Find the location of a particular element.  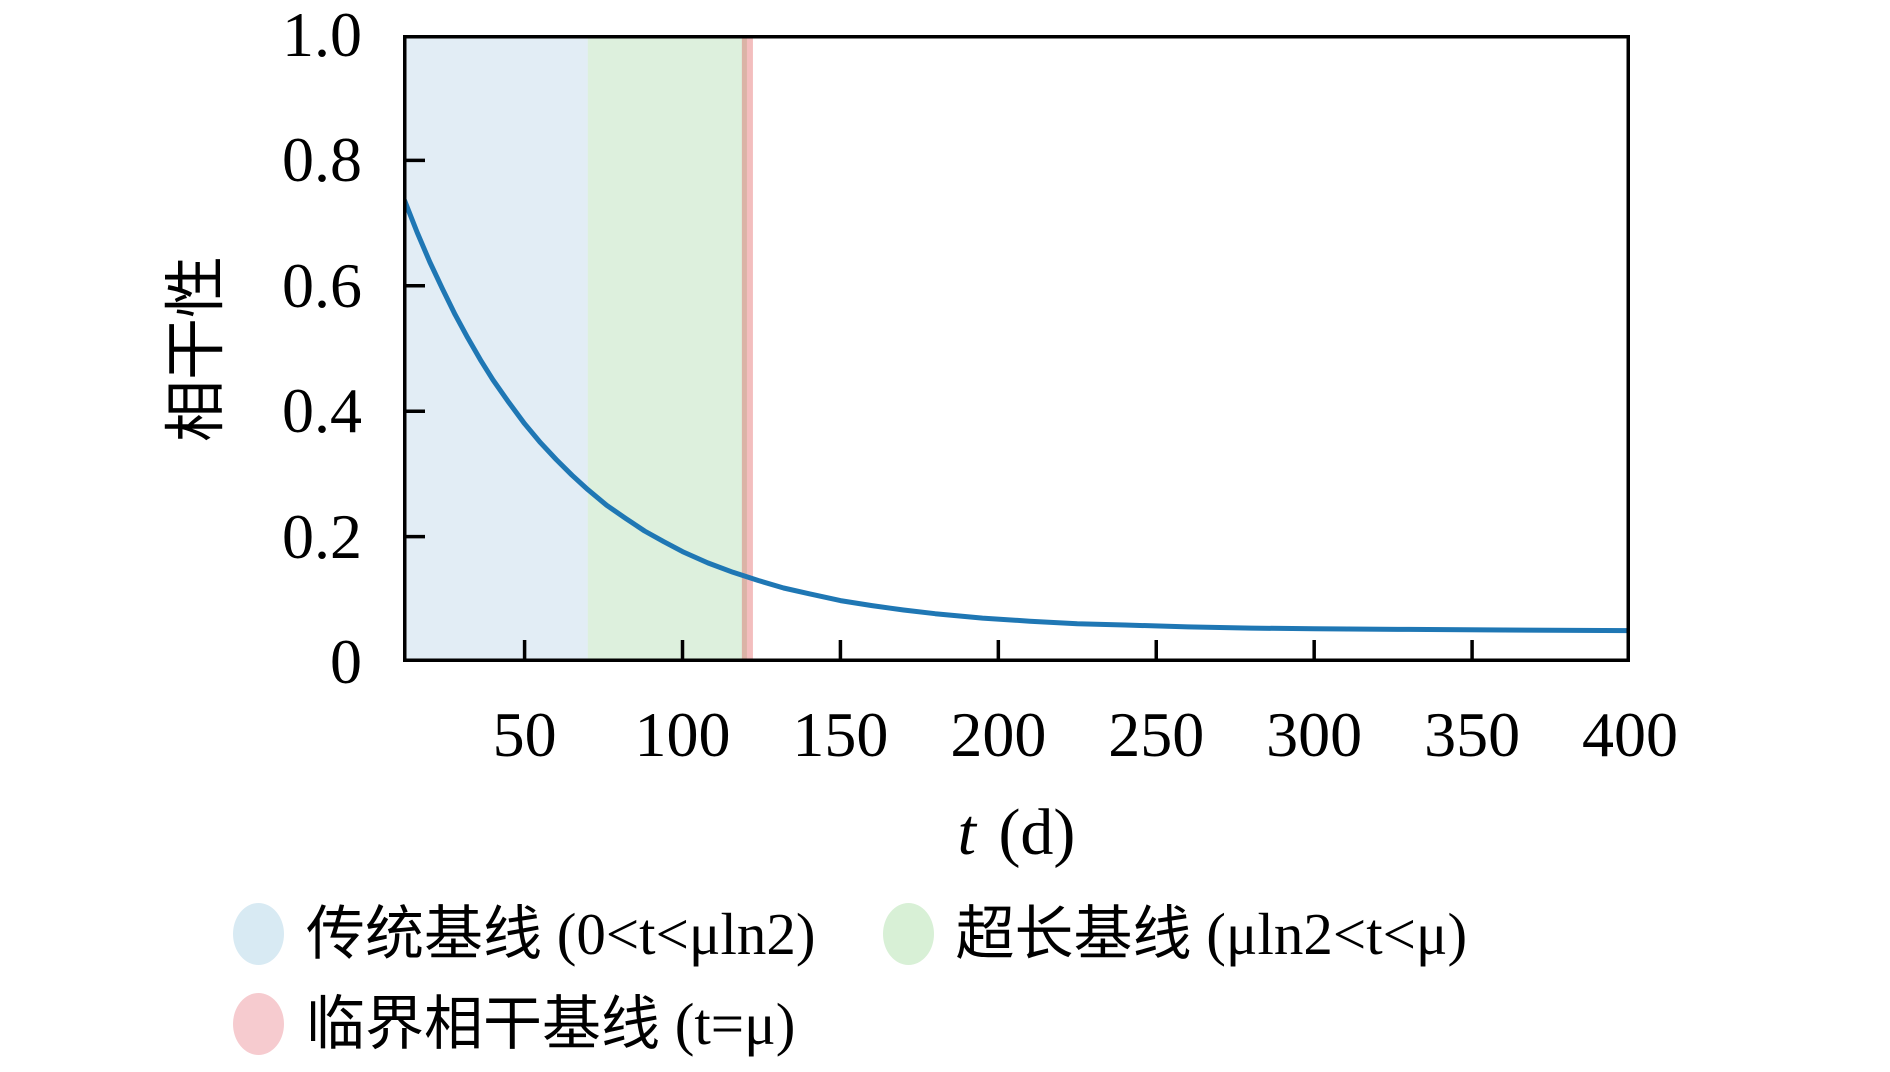

legend-row-2: 临界相干基线 (t=μ) is located at coordinates (1043, 1024).